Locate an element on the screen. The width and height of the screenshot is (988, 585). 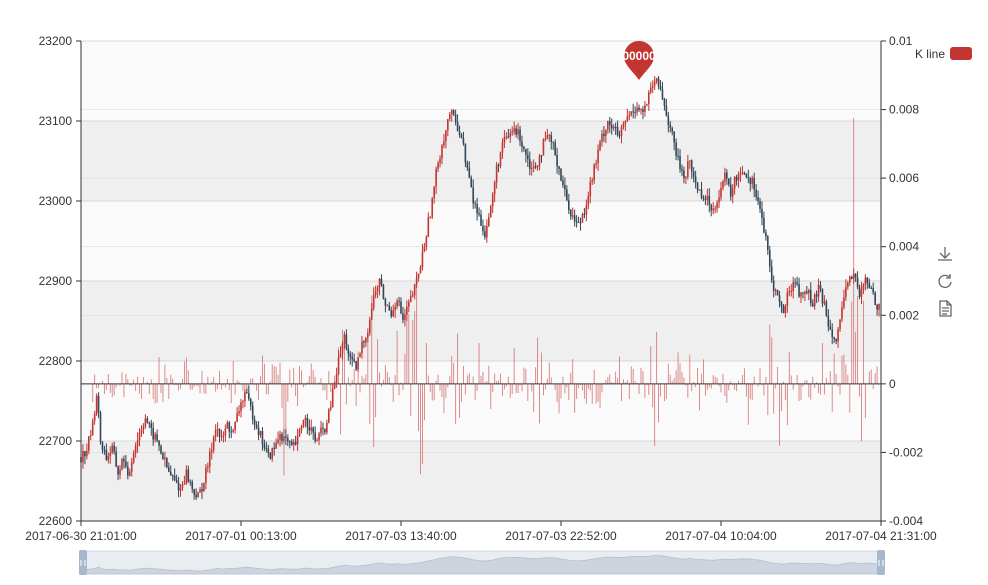
datazoom-handle-left is located at coordinates (83, 562).